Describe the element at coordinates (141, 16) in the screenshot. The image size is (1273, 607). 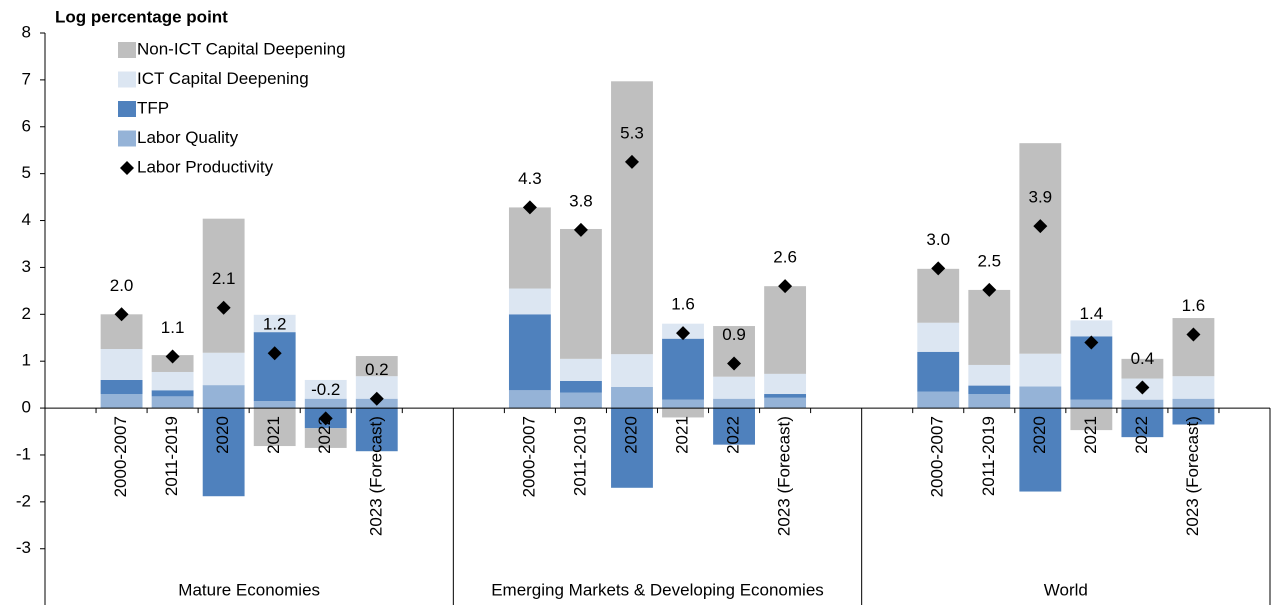
I see `y-axis-title: Log percentage point` at that location.